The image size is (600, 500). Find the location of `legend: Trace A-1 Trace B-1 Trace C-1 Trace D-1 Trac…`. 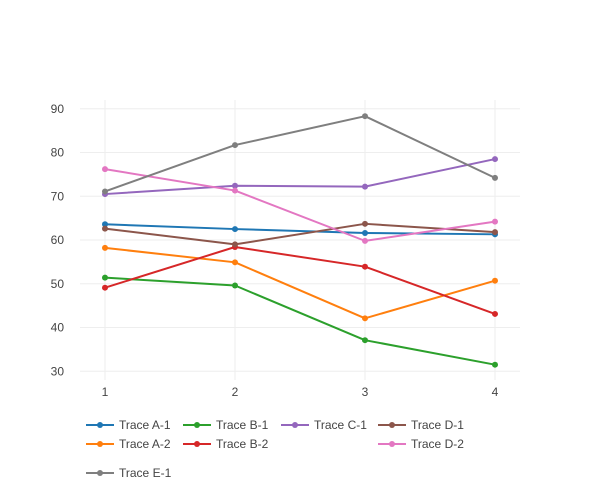

legend: Trace A-1 Trace B-1 Trace C-1 Trace D-1 Trac… is located at coordinates (275, 449).